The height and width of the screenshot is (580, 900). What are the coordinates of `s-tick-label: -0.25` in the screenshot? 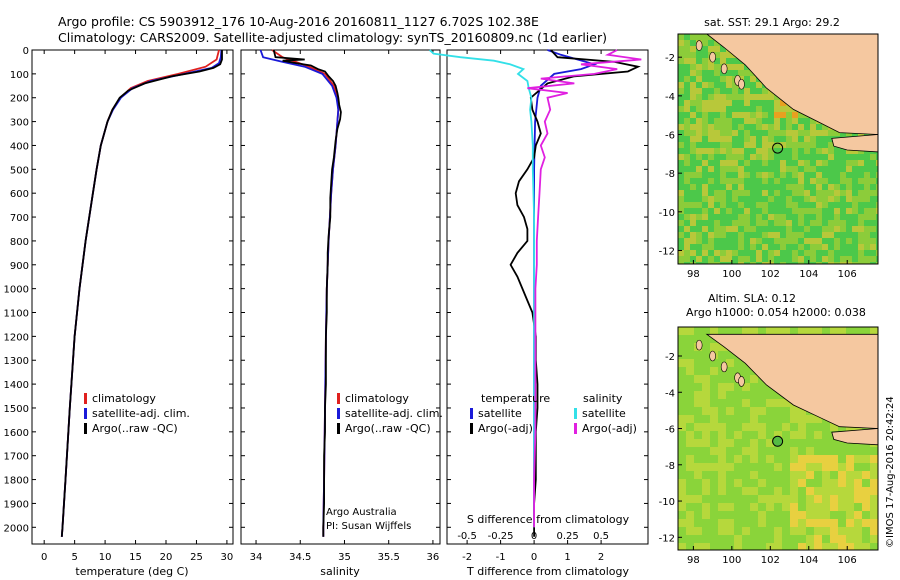 It's located at (501, 536).